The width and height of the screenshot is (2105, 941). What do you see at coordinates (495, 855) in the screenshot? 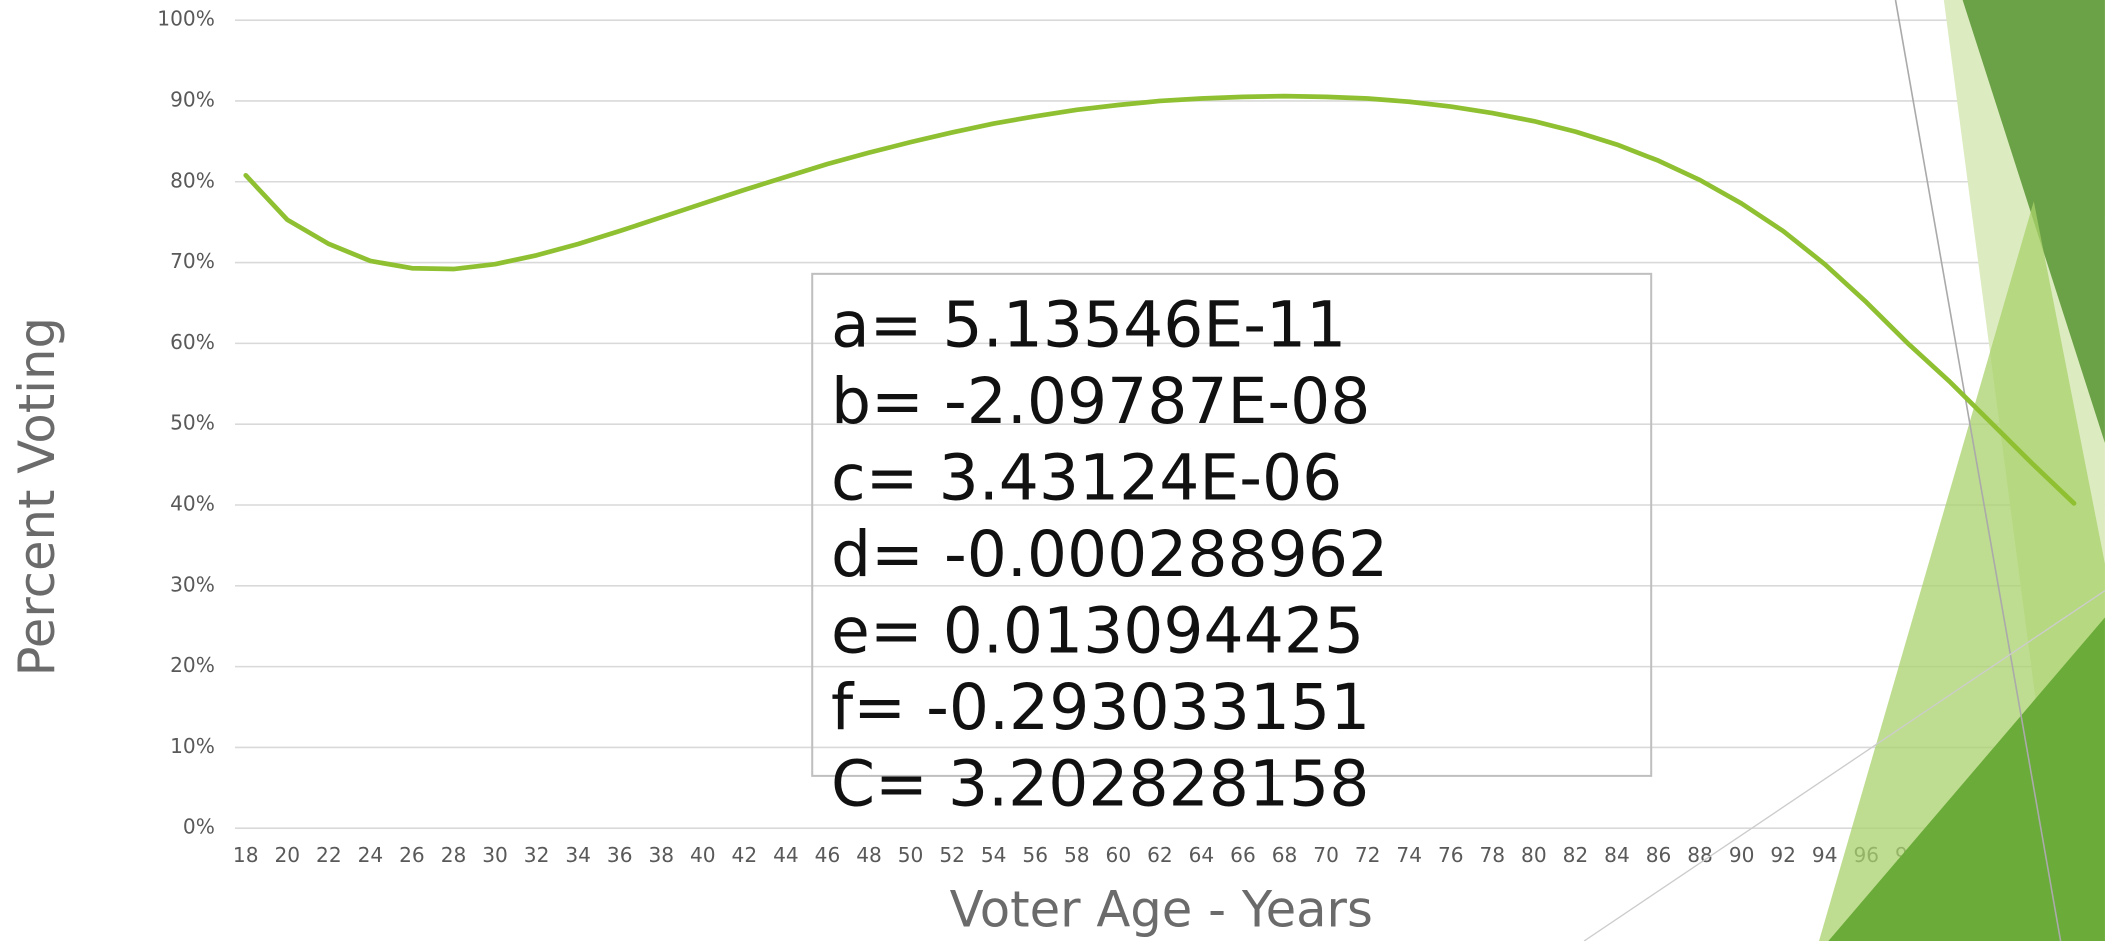
I see `x-tick-label: 30` at bounding box center [495, 855].